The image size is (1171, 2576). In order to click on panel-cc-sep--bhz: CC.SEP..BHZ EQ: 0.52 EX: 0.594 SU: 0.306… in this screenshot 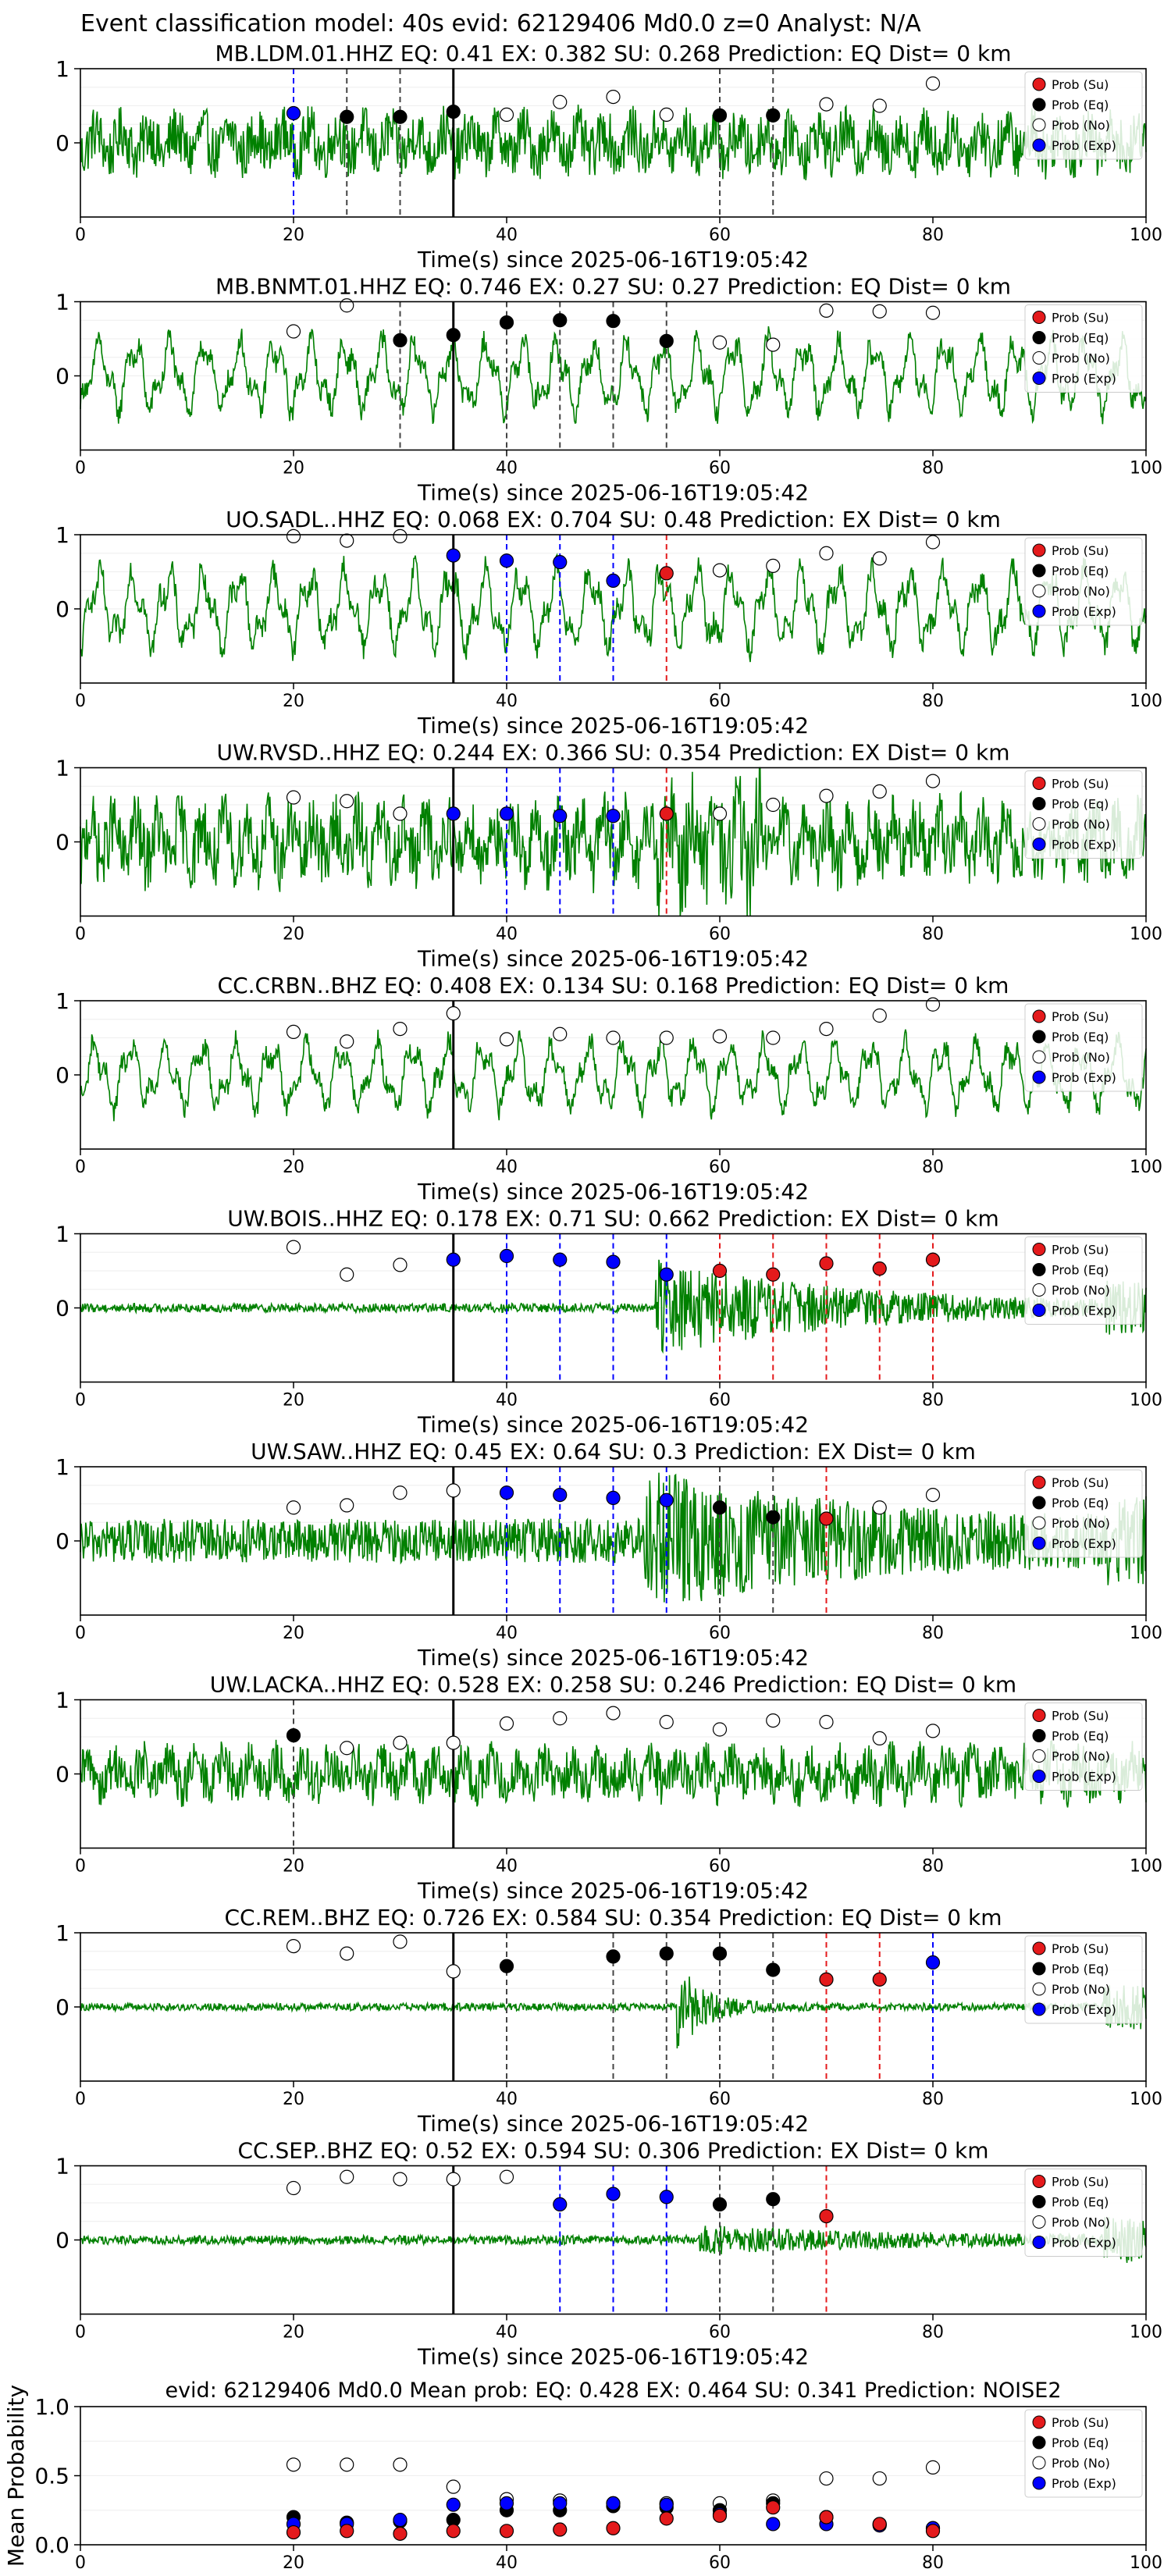, I will do `click(608, 2254)`.